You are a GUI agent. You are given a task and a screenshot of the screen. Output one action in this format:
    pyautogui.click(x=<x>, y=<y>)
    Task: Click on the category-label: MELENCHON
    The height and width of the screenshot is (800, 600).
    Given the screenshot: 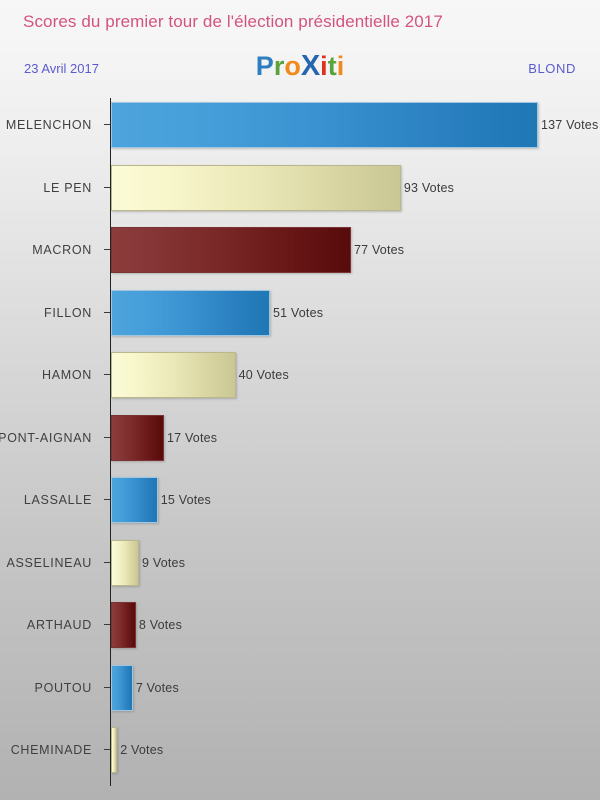 What is the action you would take?
    pyautogui.click(x=48, y=125)
    